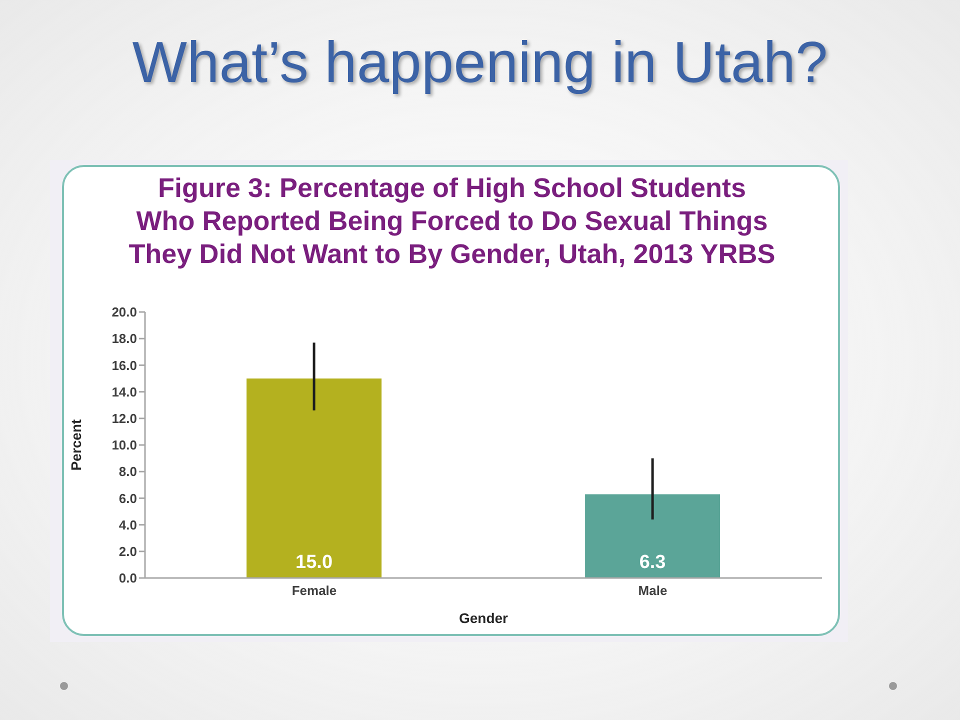 The width and height of the screenshot is (960, 720). What do you see at coordinates (124, 392) in the screenshot?
I see `y-tick-label: 14.0` at bounding box center [124, 392].